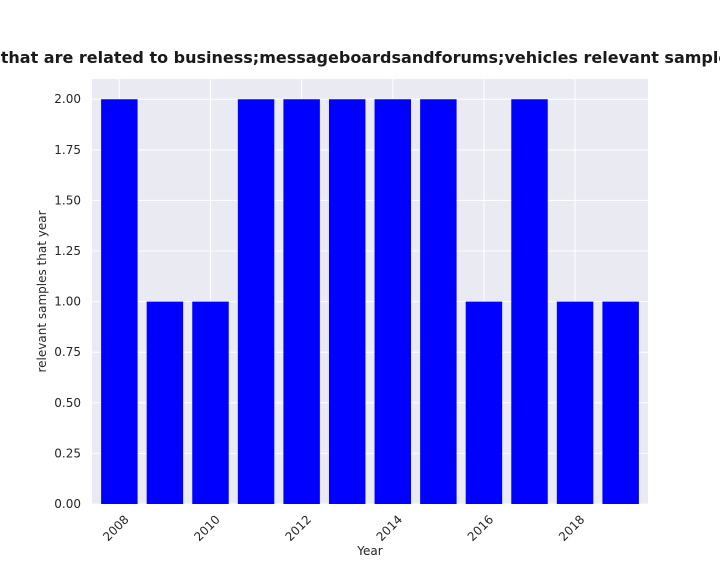  What do you see at coordinates (115, 527) in the screenshot?
I see `x-tick-label: 2008` at bounding box center [115, 527].